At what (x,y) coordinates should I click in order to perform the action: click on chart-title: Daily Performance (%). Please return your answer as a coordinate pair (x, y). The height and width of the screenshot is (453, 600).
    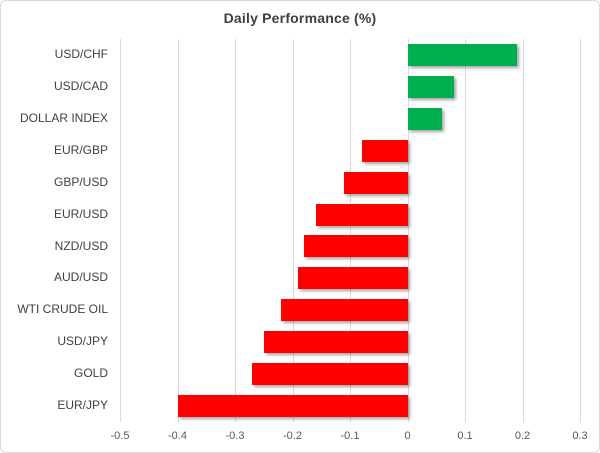
    Looking at the image, I should click on (300, 18).